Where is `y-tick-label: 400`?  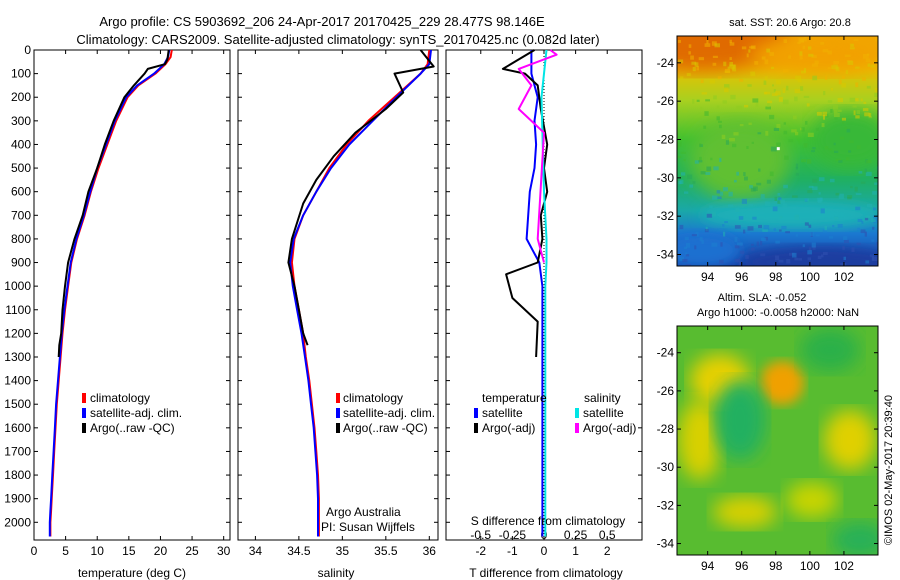 y-tick-label: 400 is located at coordinates (21, 144).